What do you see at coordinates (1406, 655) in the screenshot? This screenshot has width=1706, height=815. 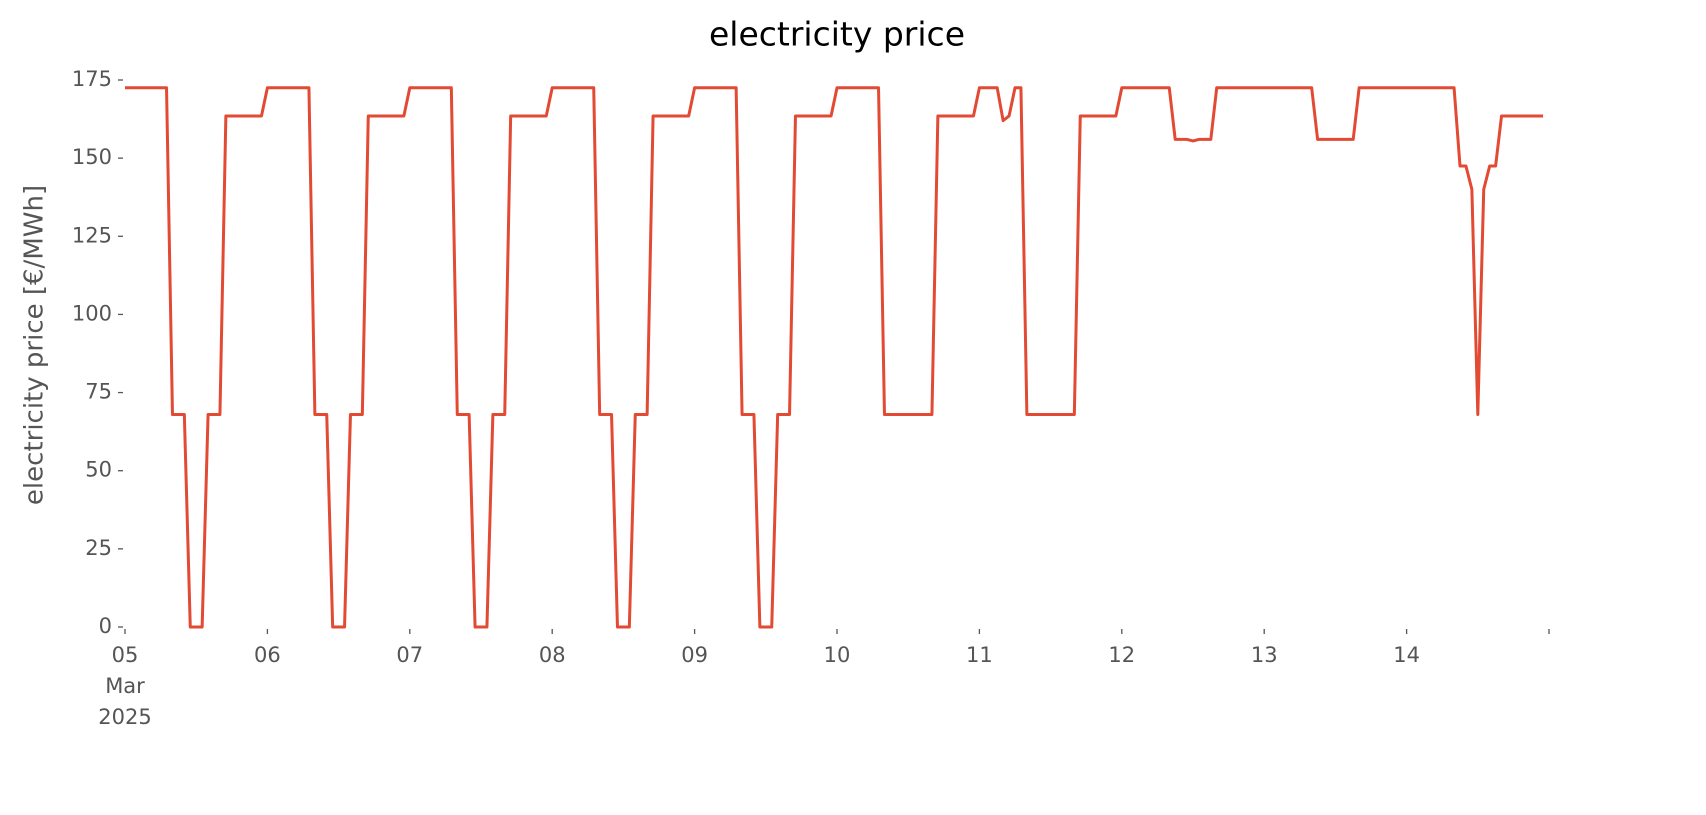 I see `x-tick-label: 14` at bounding box center [1406, 655].